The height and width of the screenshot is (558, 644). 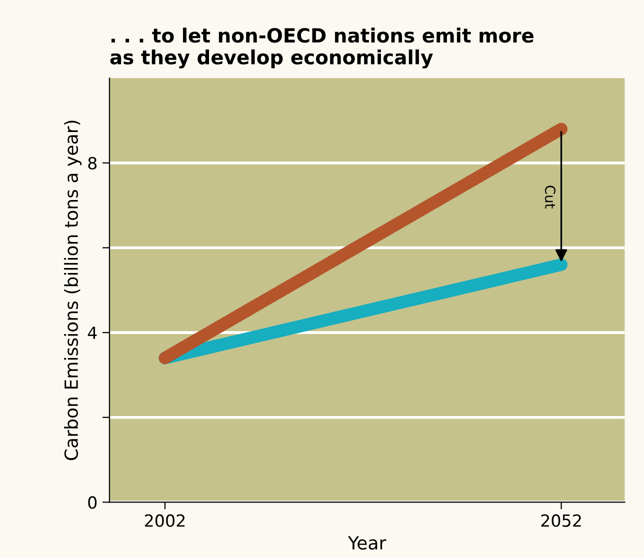 I want to click on x-tick-label: 2052, so click(x=561, y=520).